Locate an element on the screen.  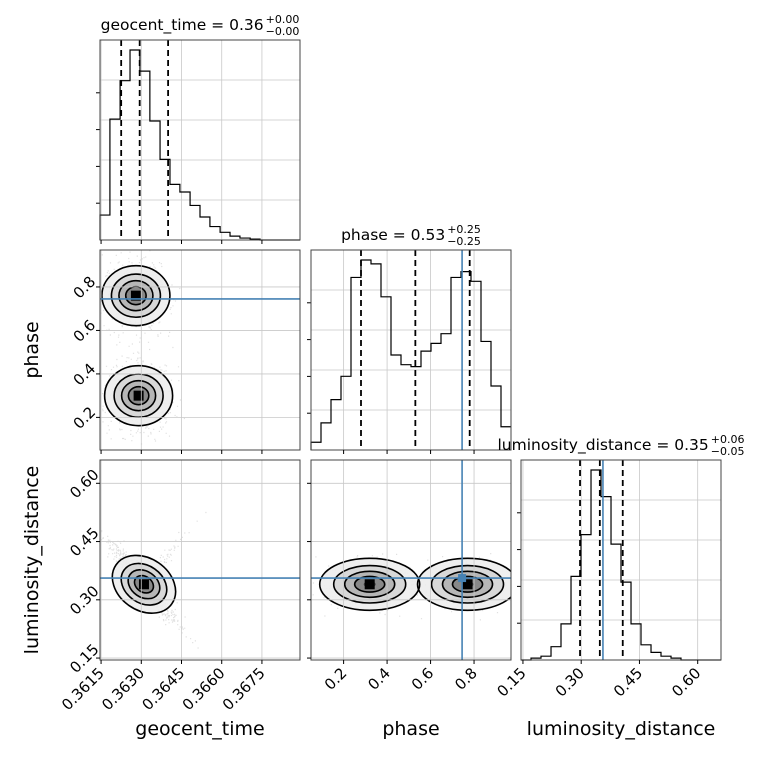
title-geocent-time: geocent_time = 0.36 +0.00−0.00 is located at coordinates (200, 25).